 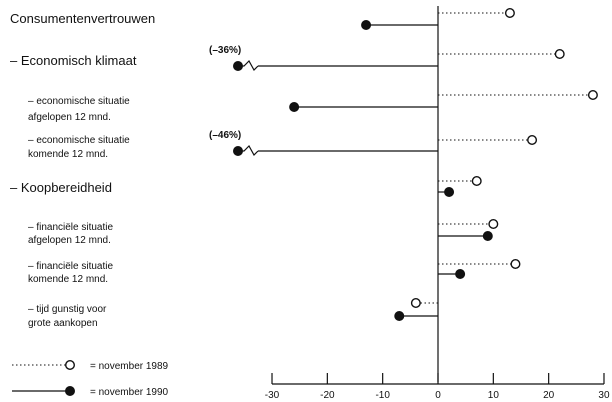 I want to click on category-label: – tijd gunstig voor, so click(x=67, y=309).